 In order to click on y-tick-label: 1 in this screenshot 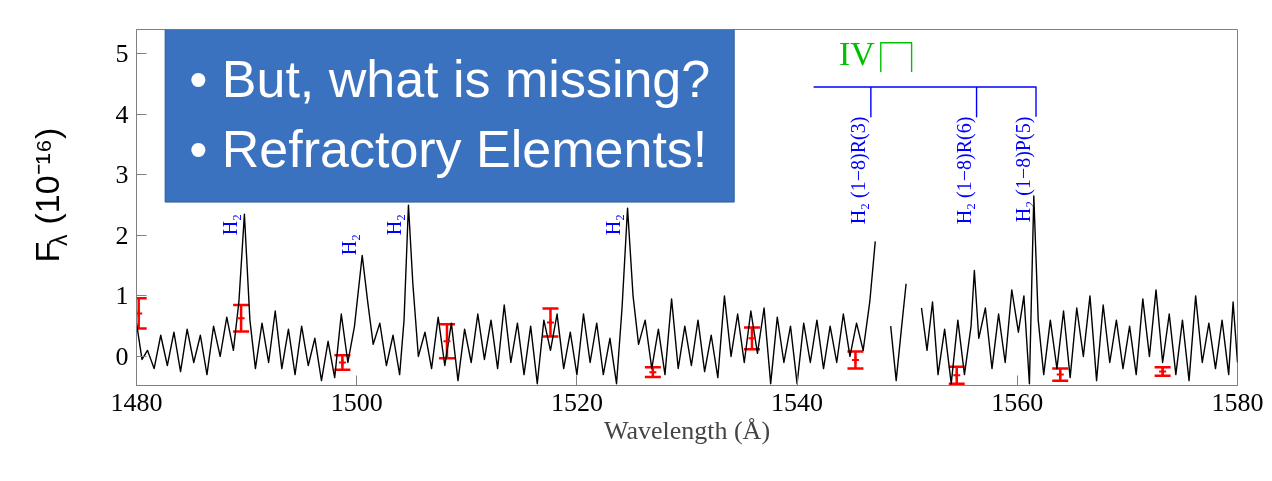, I will do `click(122, 296)`.